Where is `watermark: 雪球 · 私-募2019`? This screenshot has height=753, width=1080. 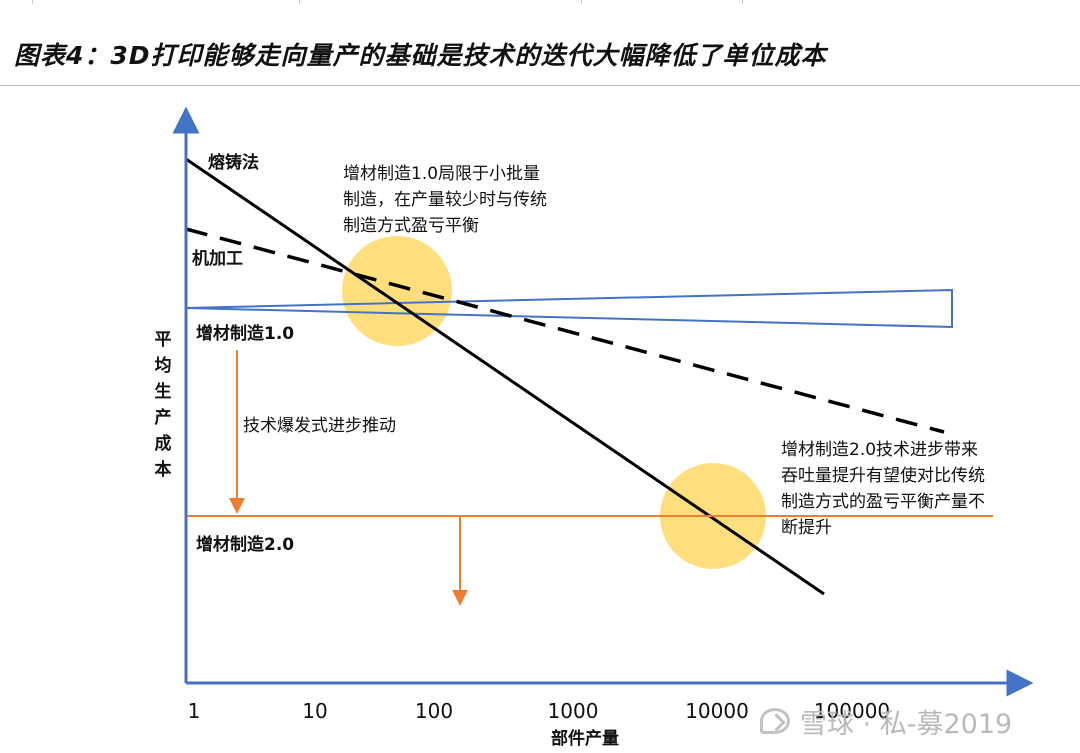
watermark: 雪球 · 私-募2019 is located at coordinates (886, 721).